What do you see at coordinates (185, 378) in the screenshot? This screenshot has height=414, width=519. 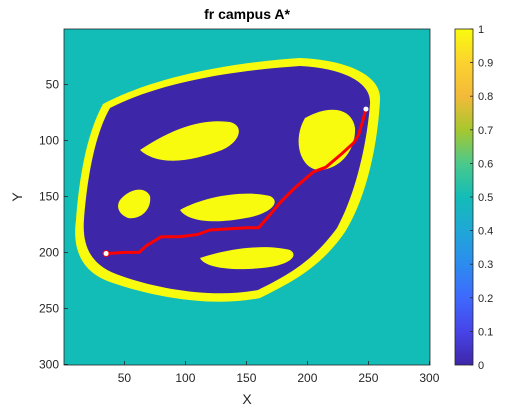 I see `x-tick-label: 100` at bounding box center [185, 378].